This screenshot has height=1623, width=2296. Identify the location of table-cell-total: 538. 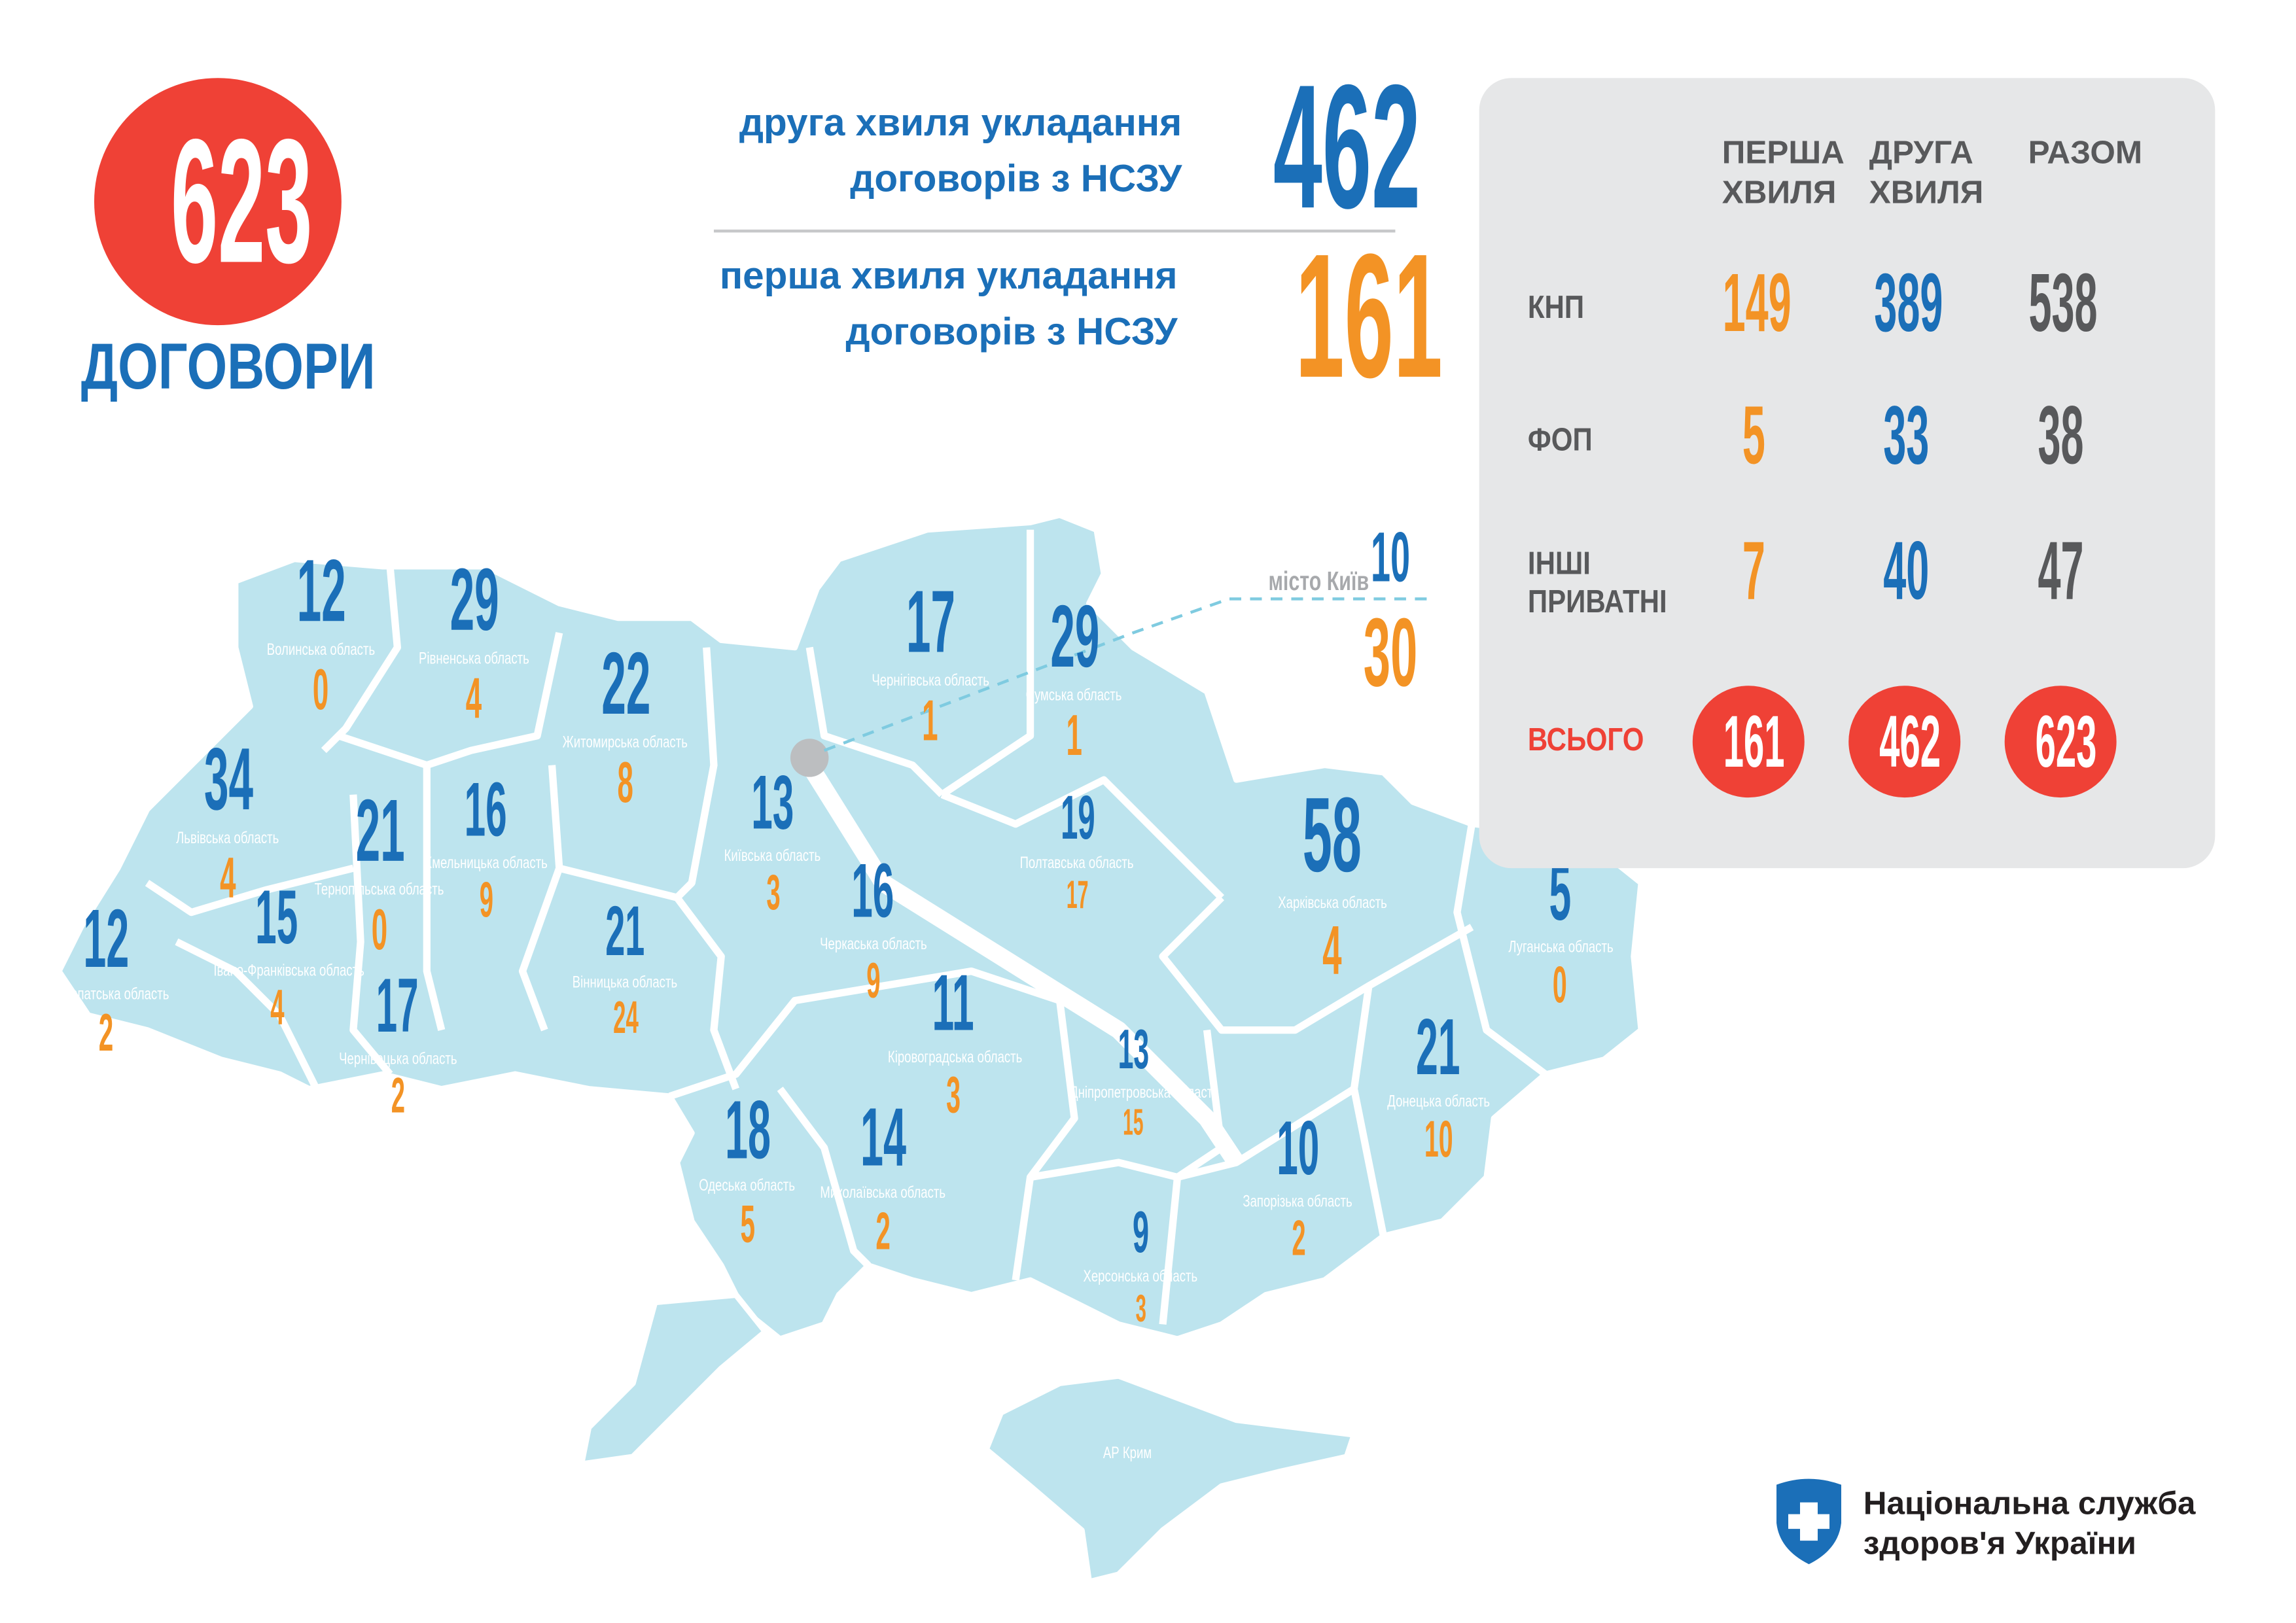
(2063, 302).